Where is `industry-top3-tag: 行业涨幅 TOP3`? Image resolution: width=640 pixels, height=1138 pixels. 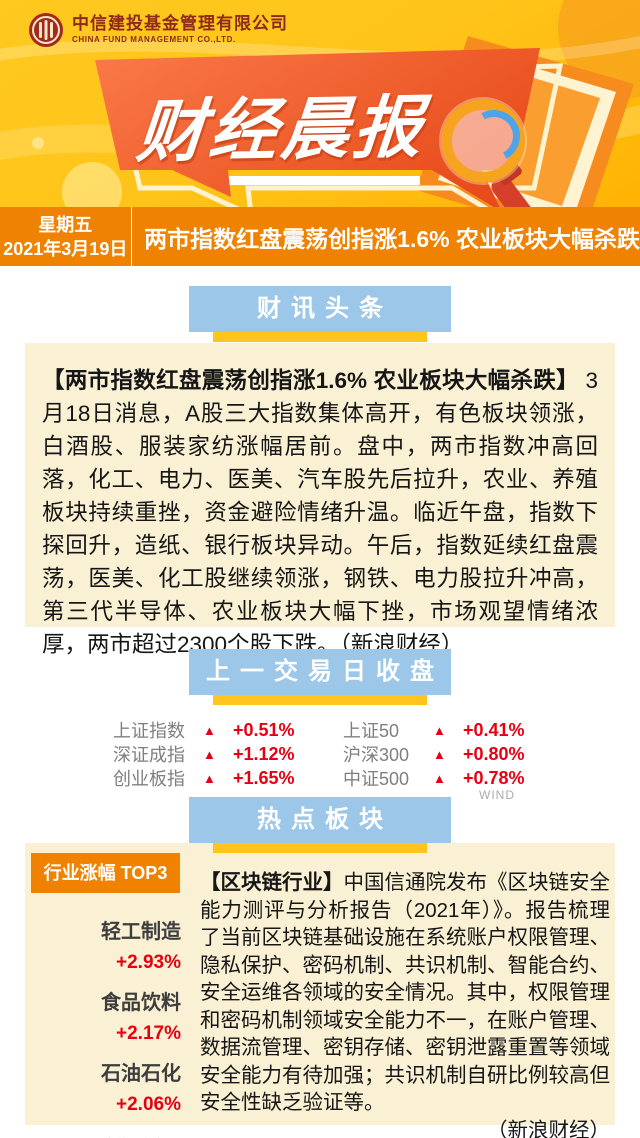
industry-top3-tag: 行业涨幅 TOP3 is located at coordinates (105, 873).